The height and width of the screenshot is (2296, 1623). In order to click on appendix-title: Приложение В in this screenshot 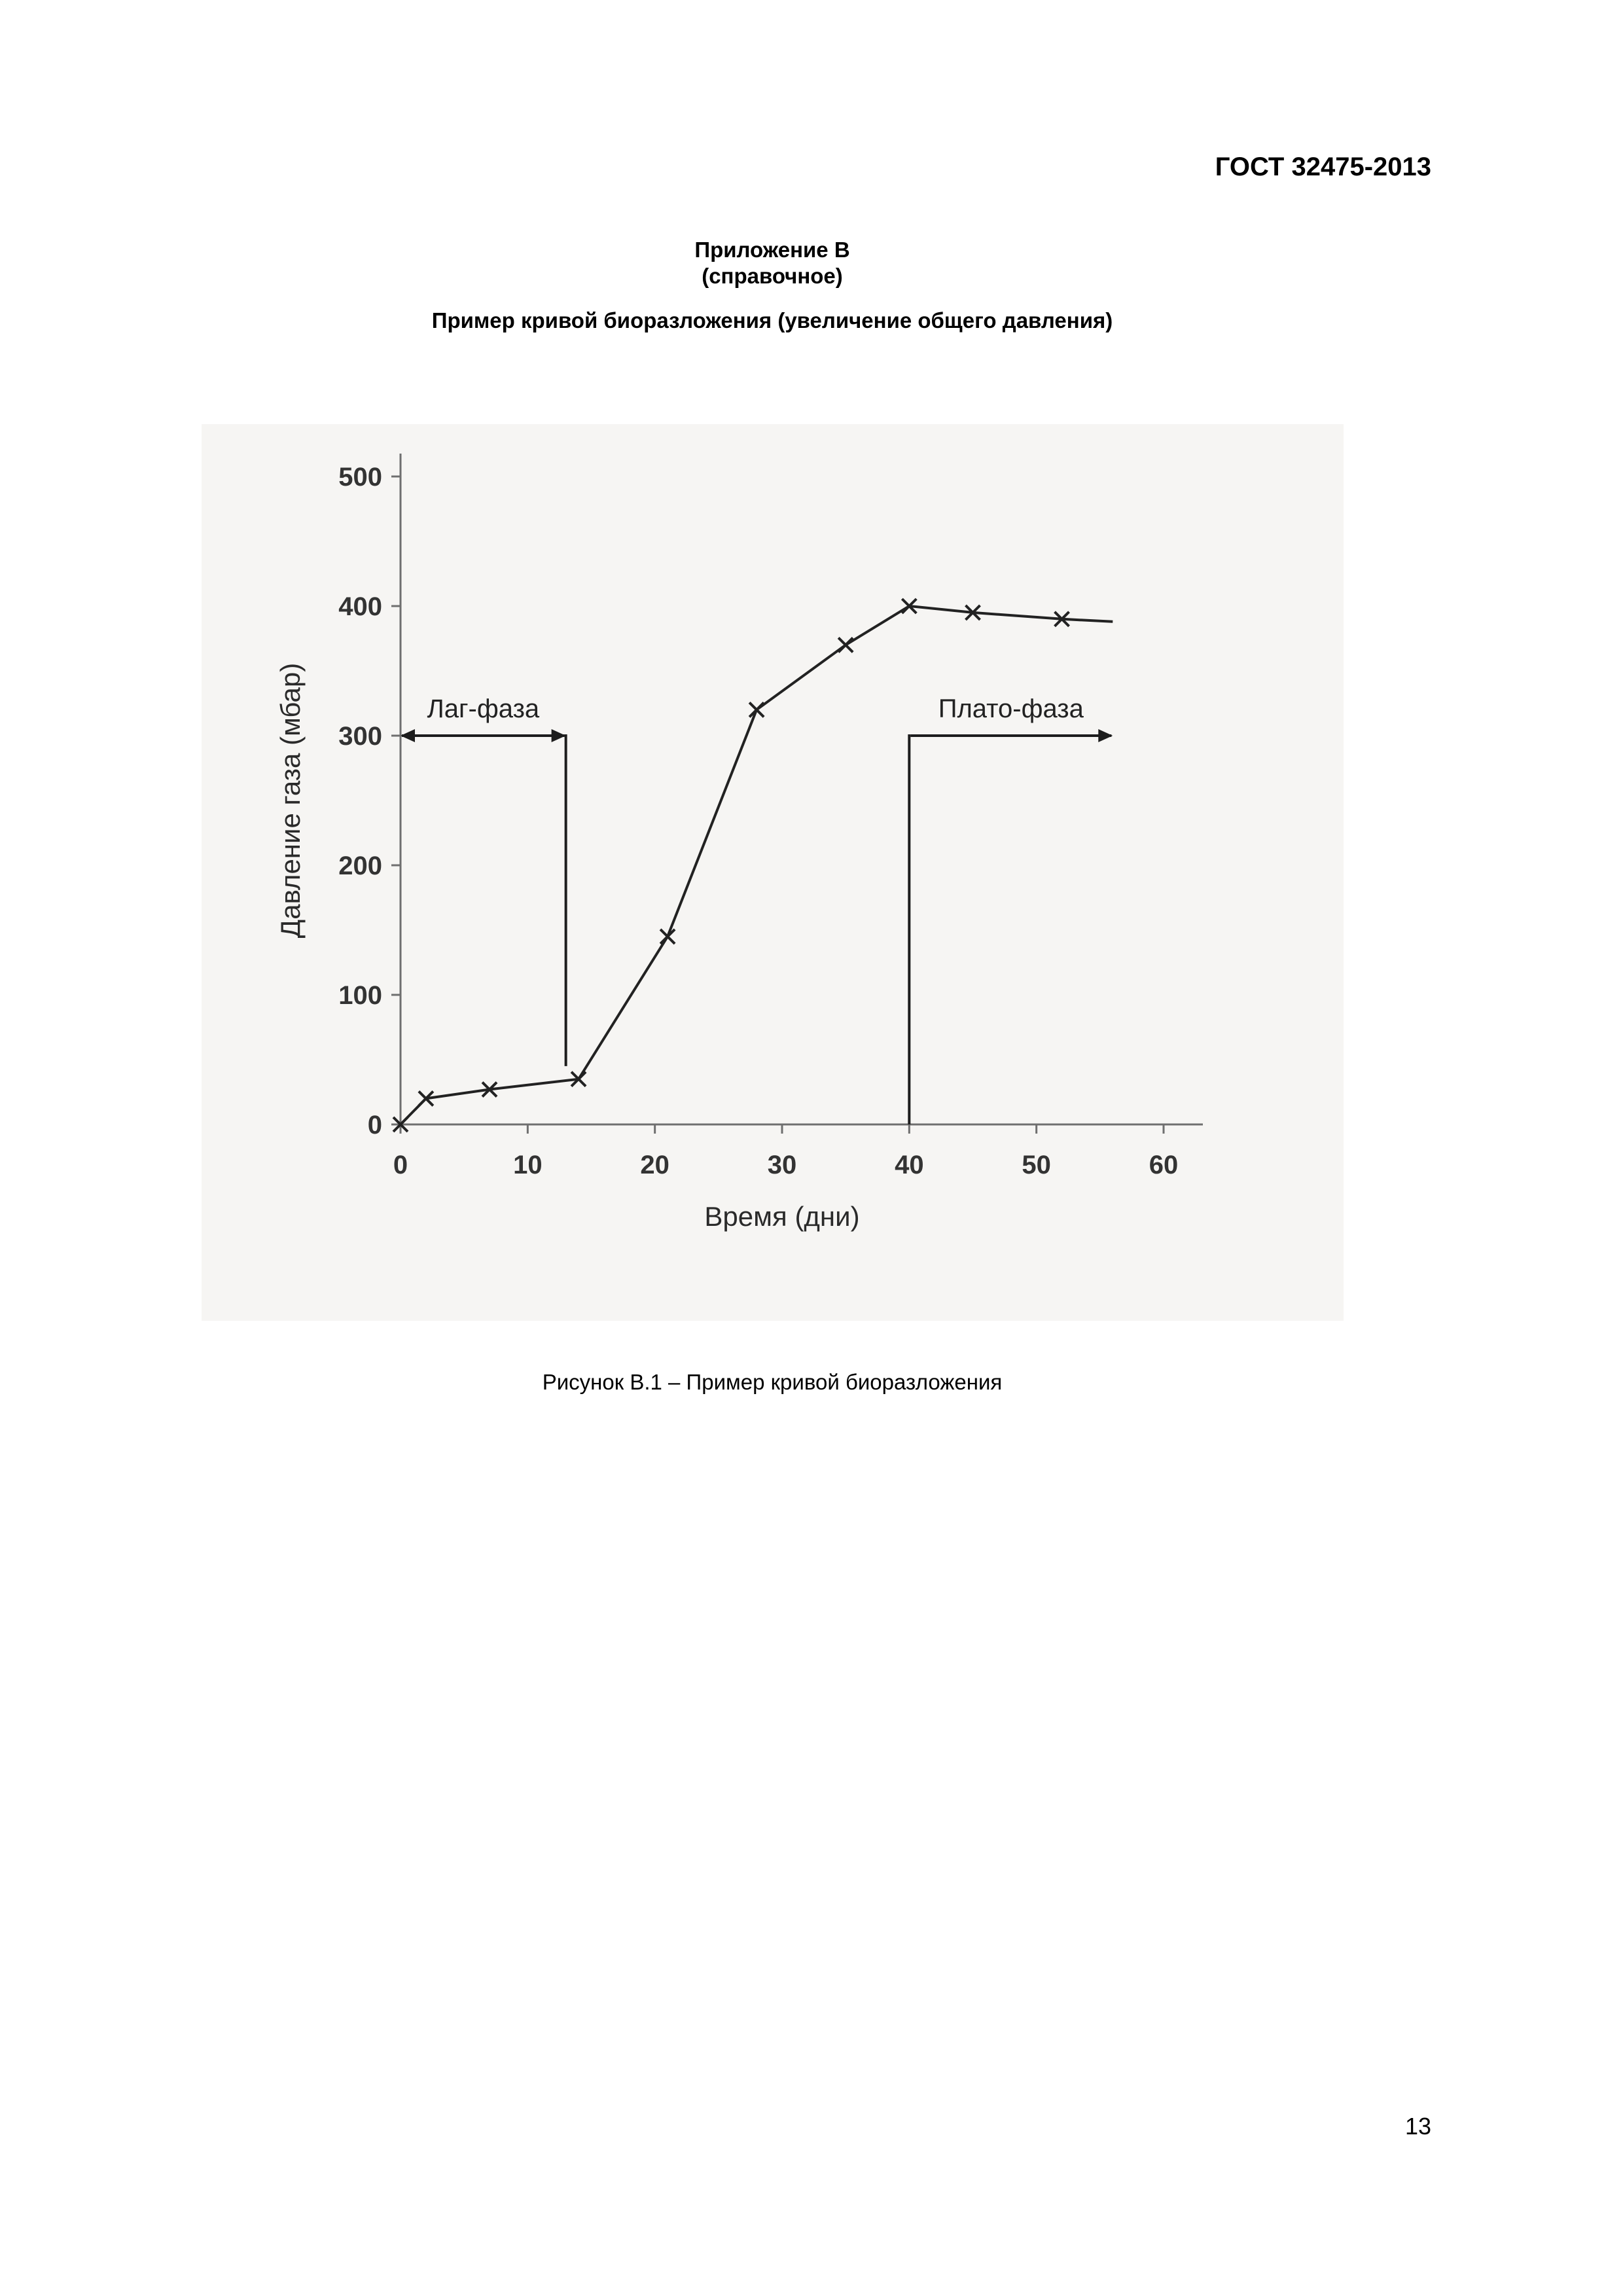, I will do `click(772, 250)`.